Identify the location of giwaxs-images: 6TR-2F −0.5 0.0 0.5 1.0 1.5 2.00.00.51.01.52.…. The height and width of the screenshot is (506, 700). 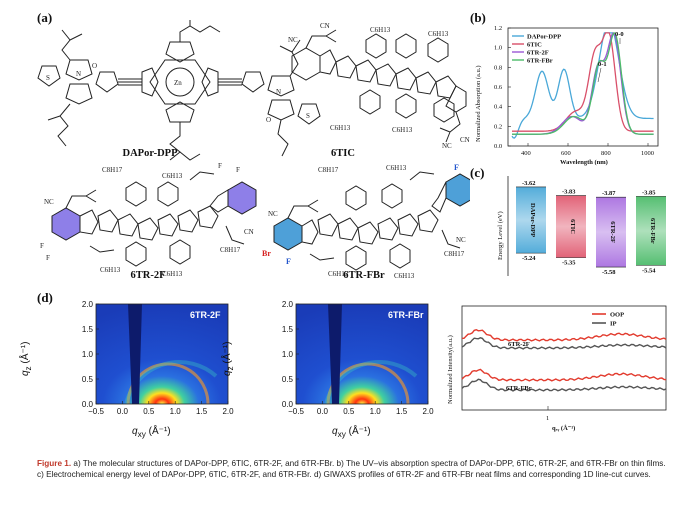
(258, 358).